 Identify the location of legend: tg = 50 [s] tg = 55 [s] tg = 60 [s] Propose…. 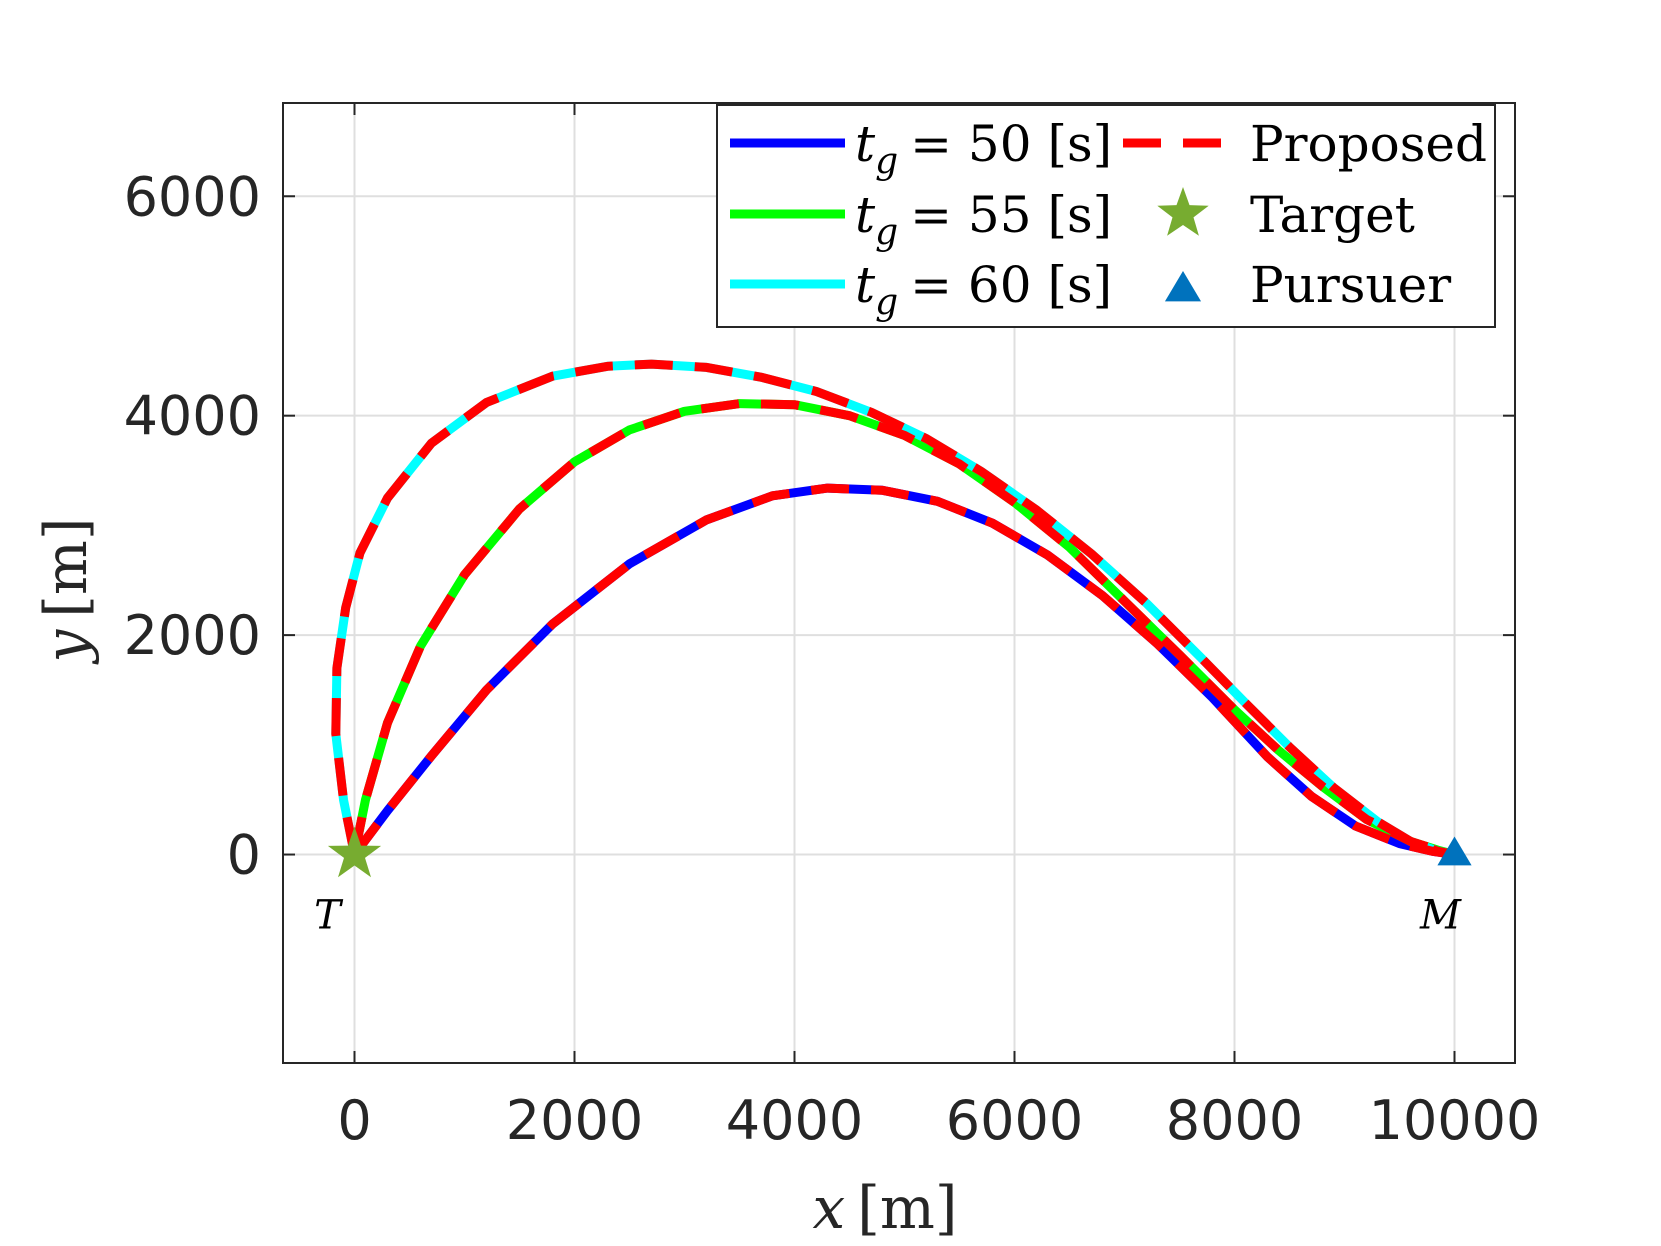
(1106, 216).